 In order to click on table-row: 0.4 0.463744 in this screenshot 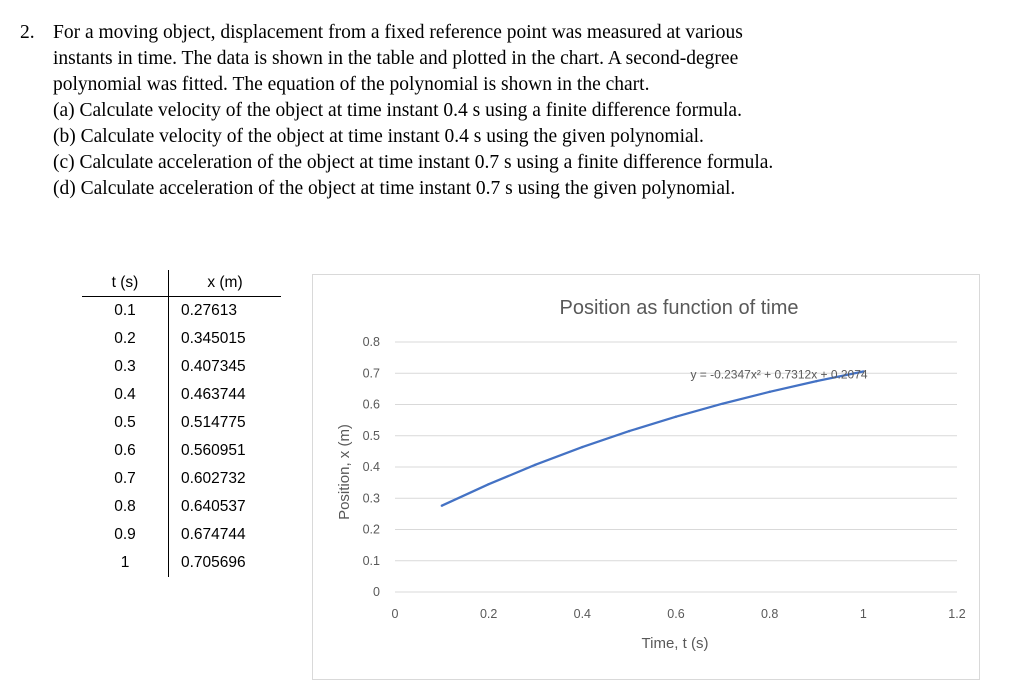, I will do `click(181, 395)`.